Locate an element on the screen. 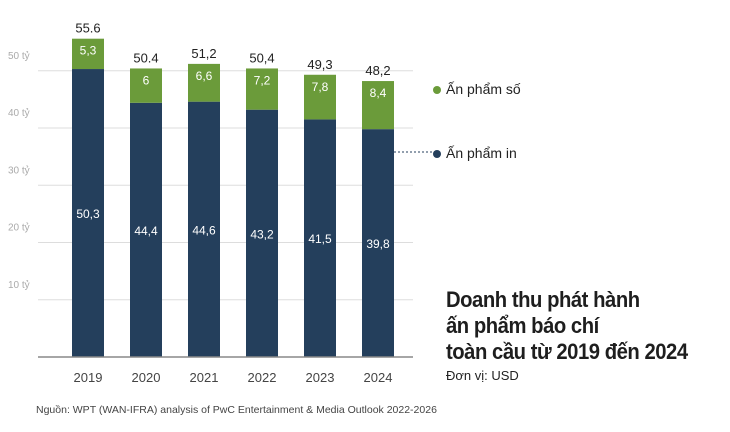 Image resolution: width=730 pixels, height=432 pixels. bar-value-label: 5,3 is located at coordinates (88, 51).